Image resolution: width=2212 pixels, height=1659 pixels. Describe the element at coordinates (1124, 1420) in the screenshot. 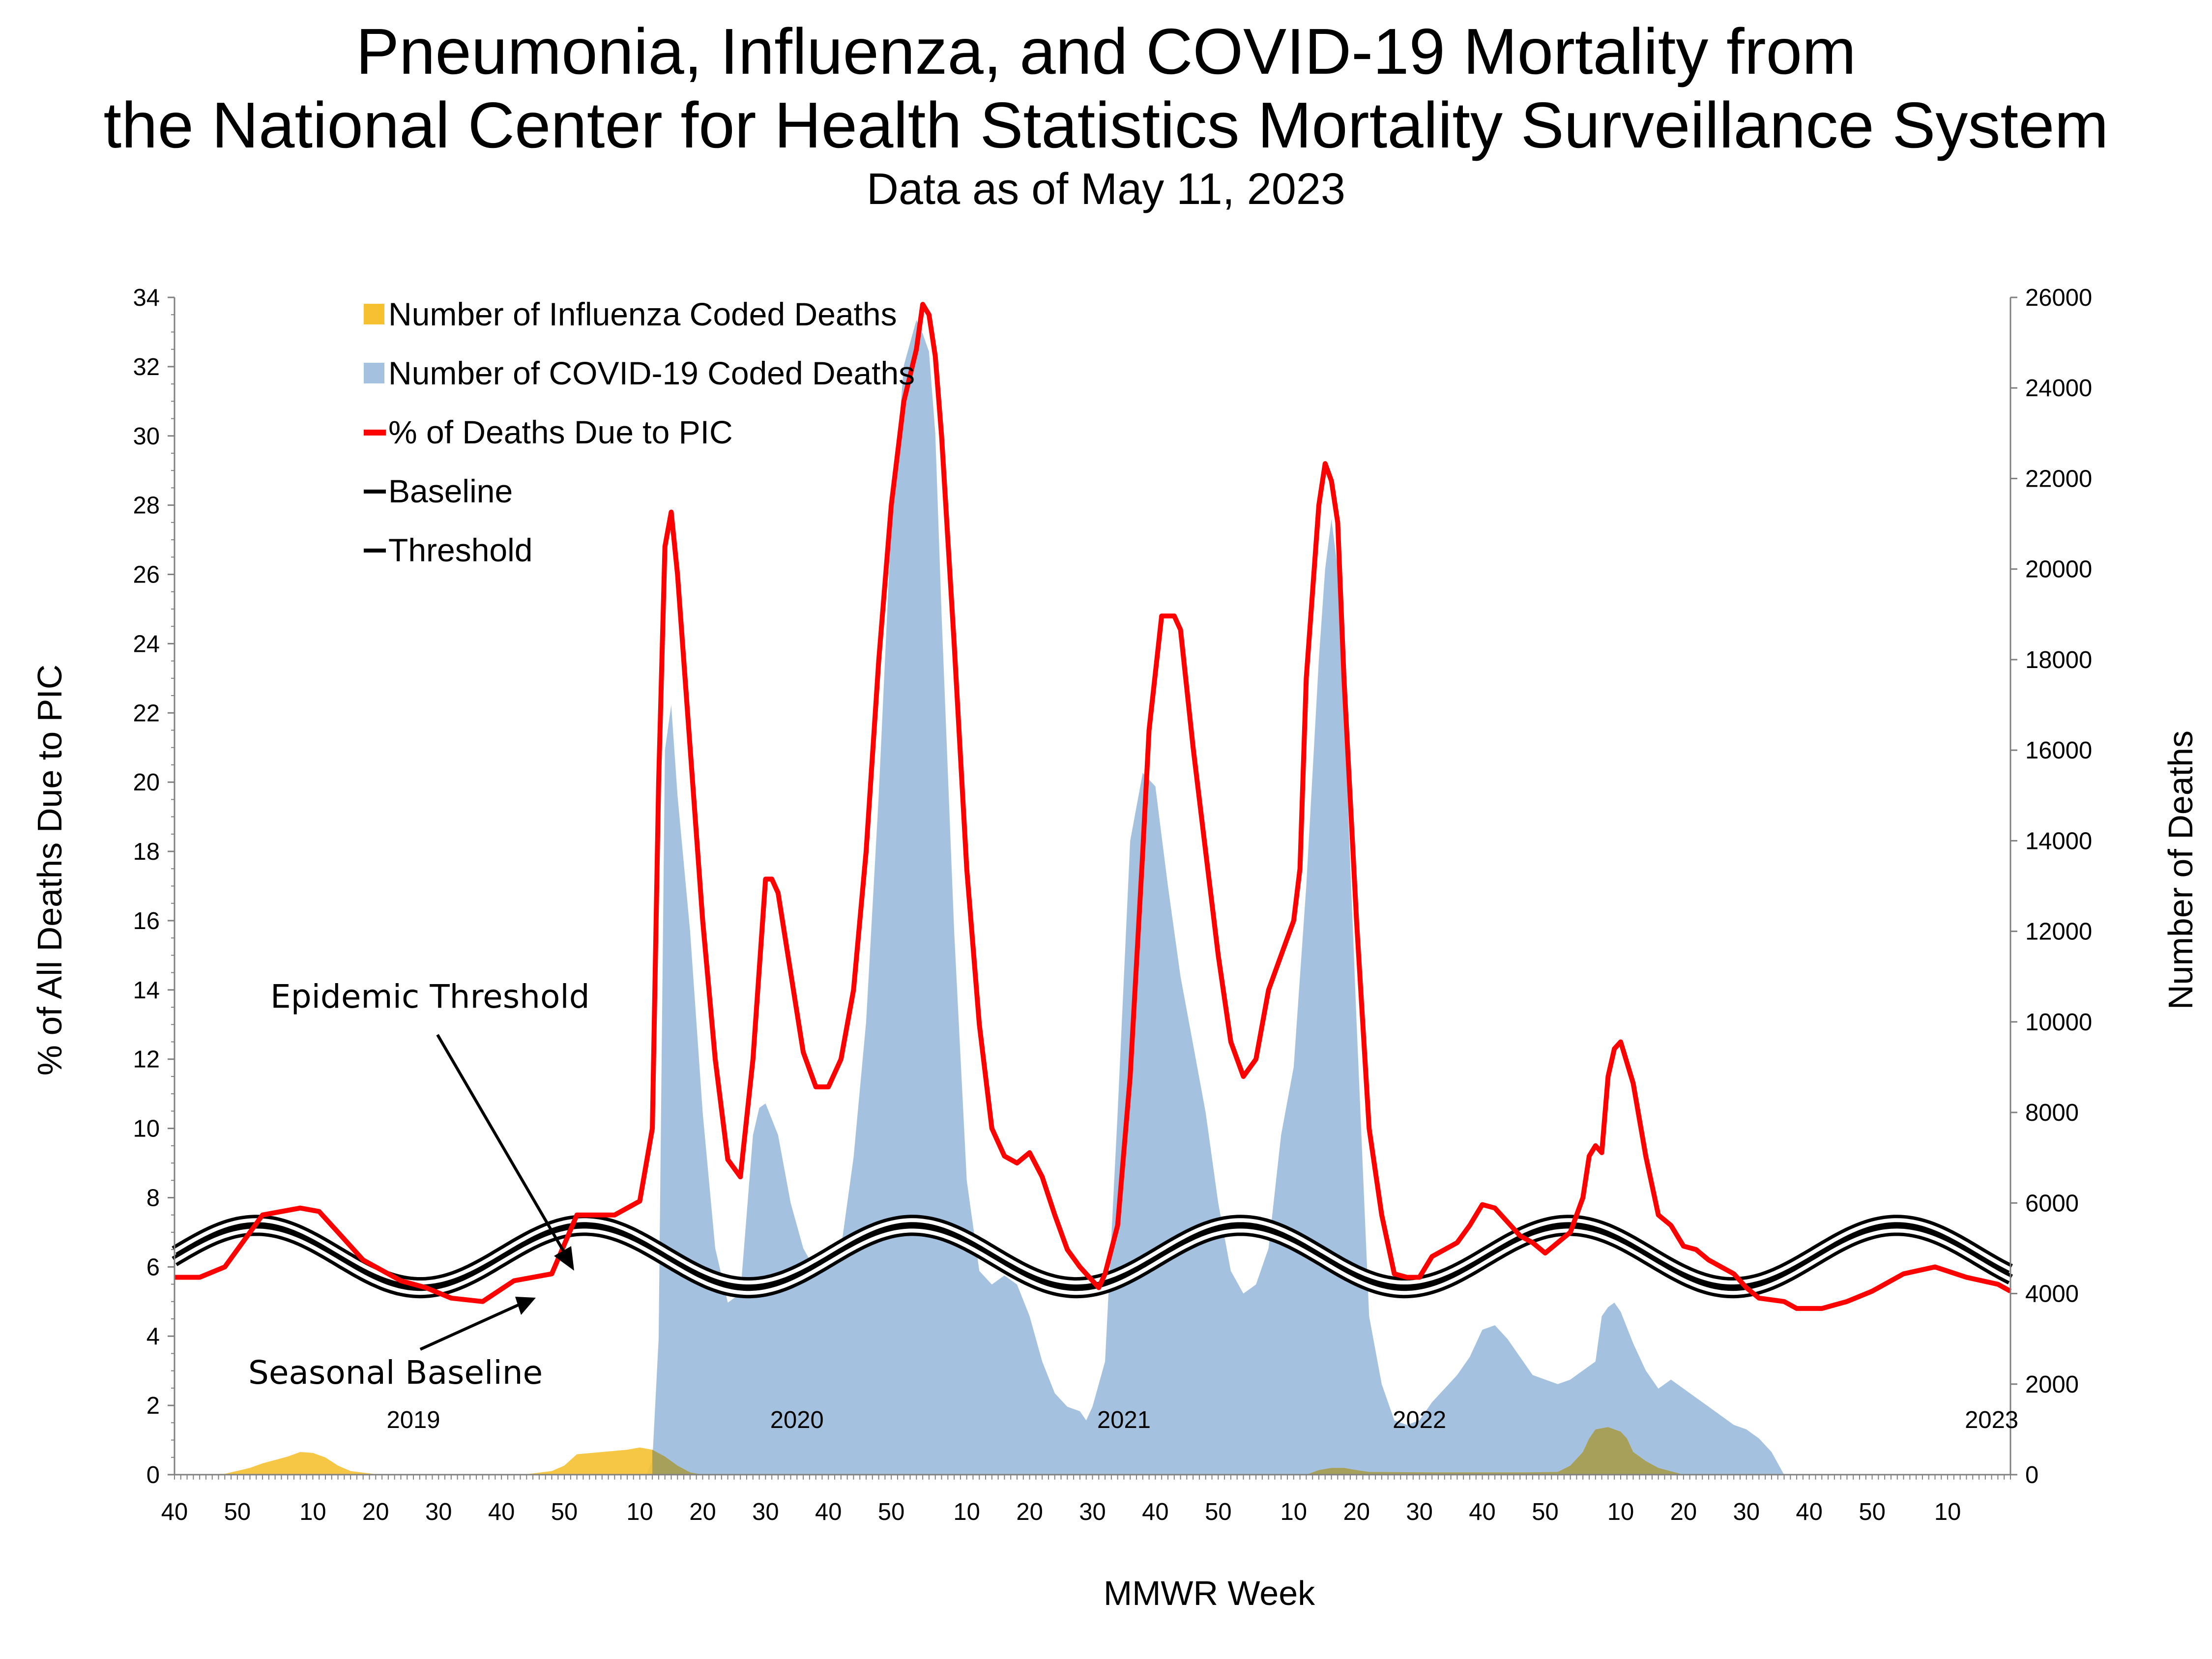

I see `year-label-2021: 2021` at that location.